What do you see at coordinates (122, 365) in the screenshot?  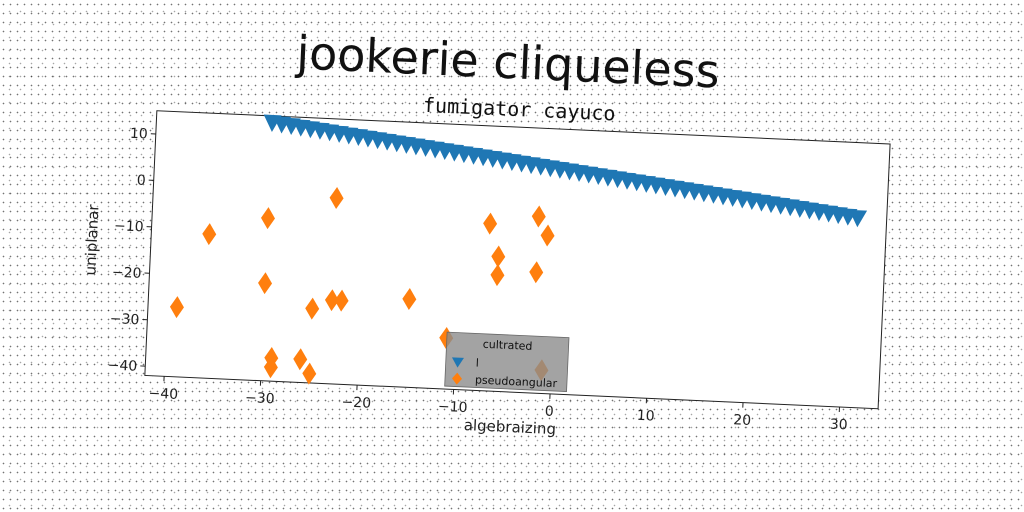 I see `y-tick-label--40: −40` at bounding box center [122, 365].